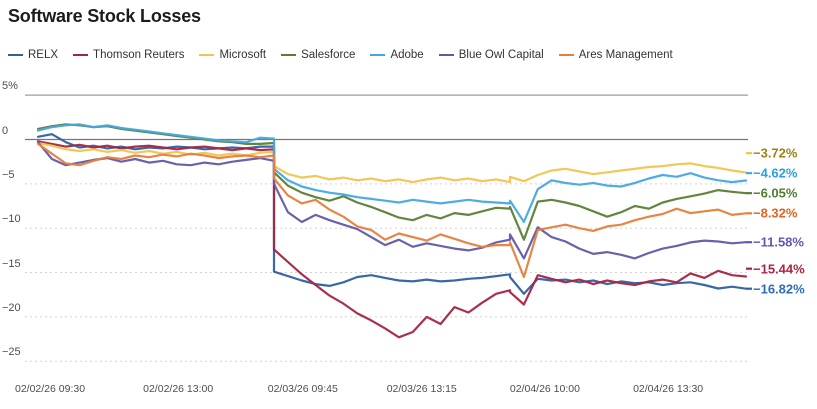  Describe the element at coordinates (775, 173) in the screenshot. I see `end-value-label-adobe: −4.62%` at that location.